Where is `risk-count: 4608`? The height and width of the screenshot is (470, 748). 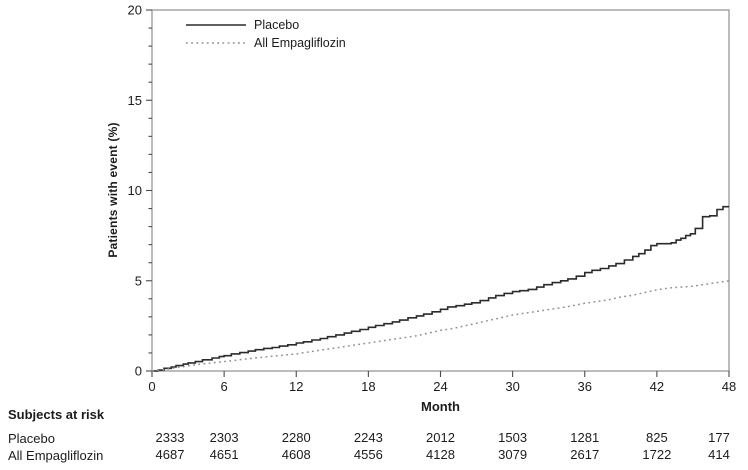 risk-count: 4608 is located at coordinates (296, 454).